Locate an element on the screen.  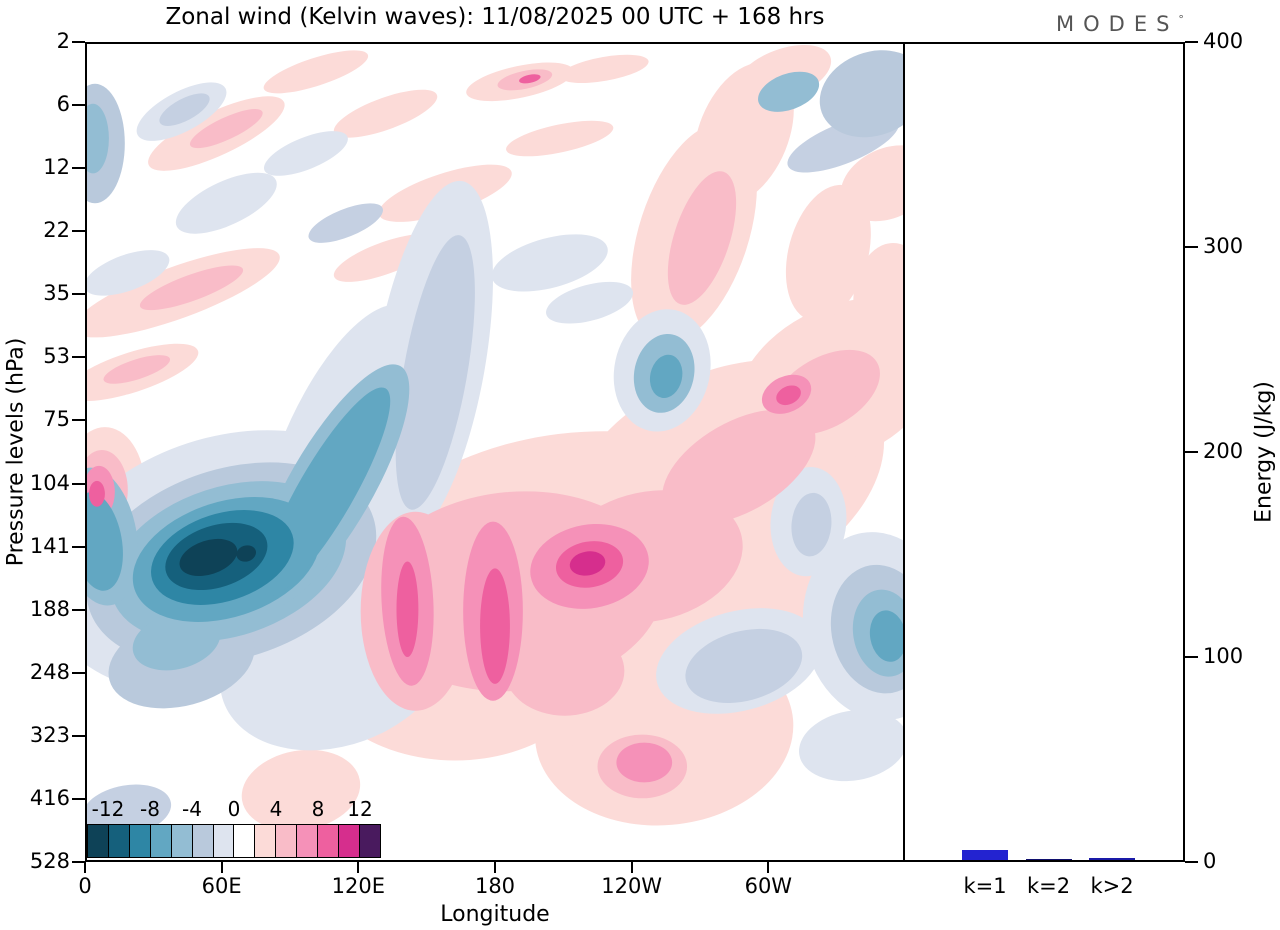
pressure-tick-label: 416 is located at coordinates (49, 797).